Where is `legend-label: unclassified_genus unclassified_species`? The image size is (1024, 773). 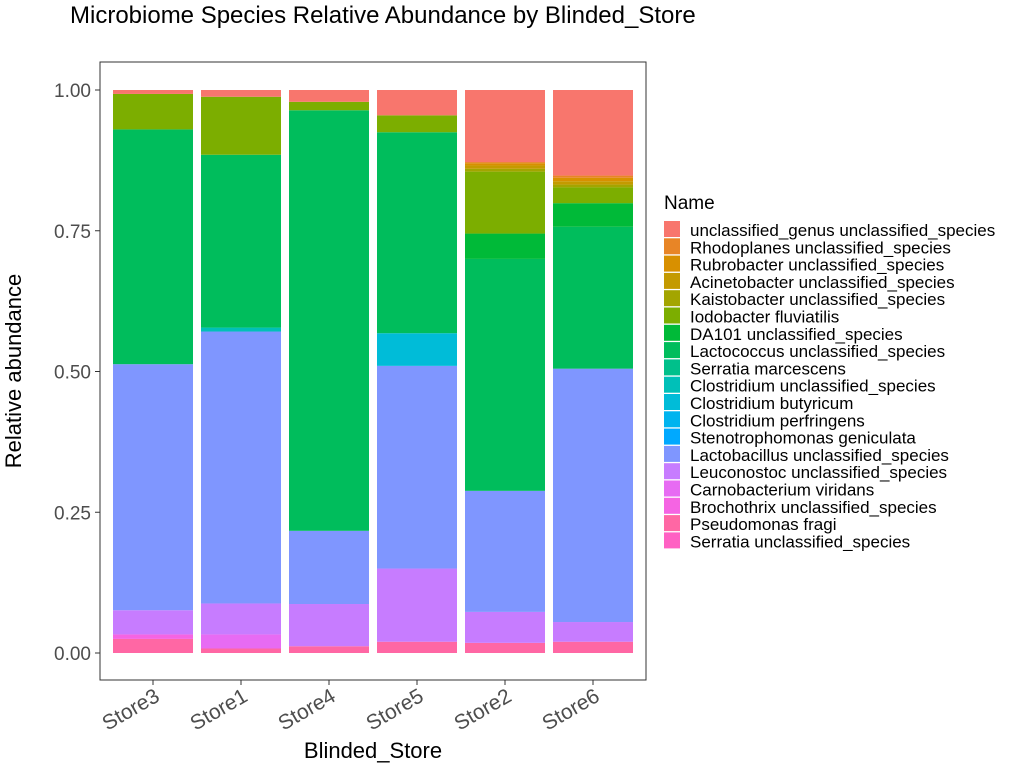 legend-label: unclassified_genus unclassified_species is located at coordinates (842, 230).